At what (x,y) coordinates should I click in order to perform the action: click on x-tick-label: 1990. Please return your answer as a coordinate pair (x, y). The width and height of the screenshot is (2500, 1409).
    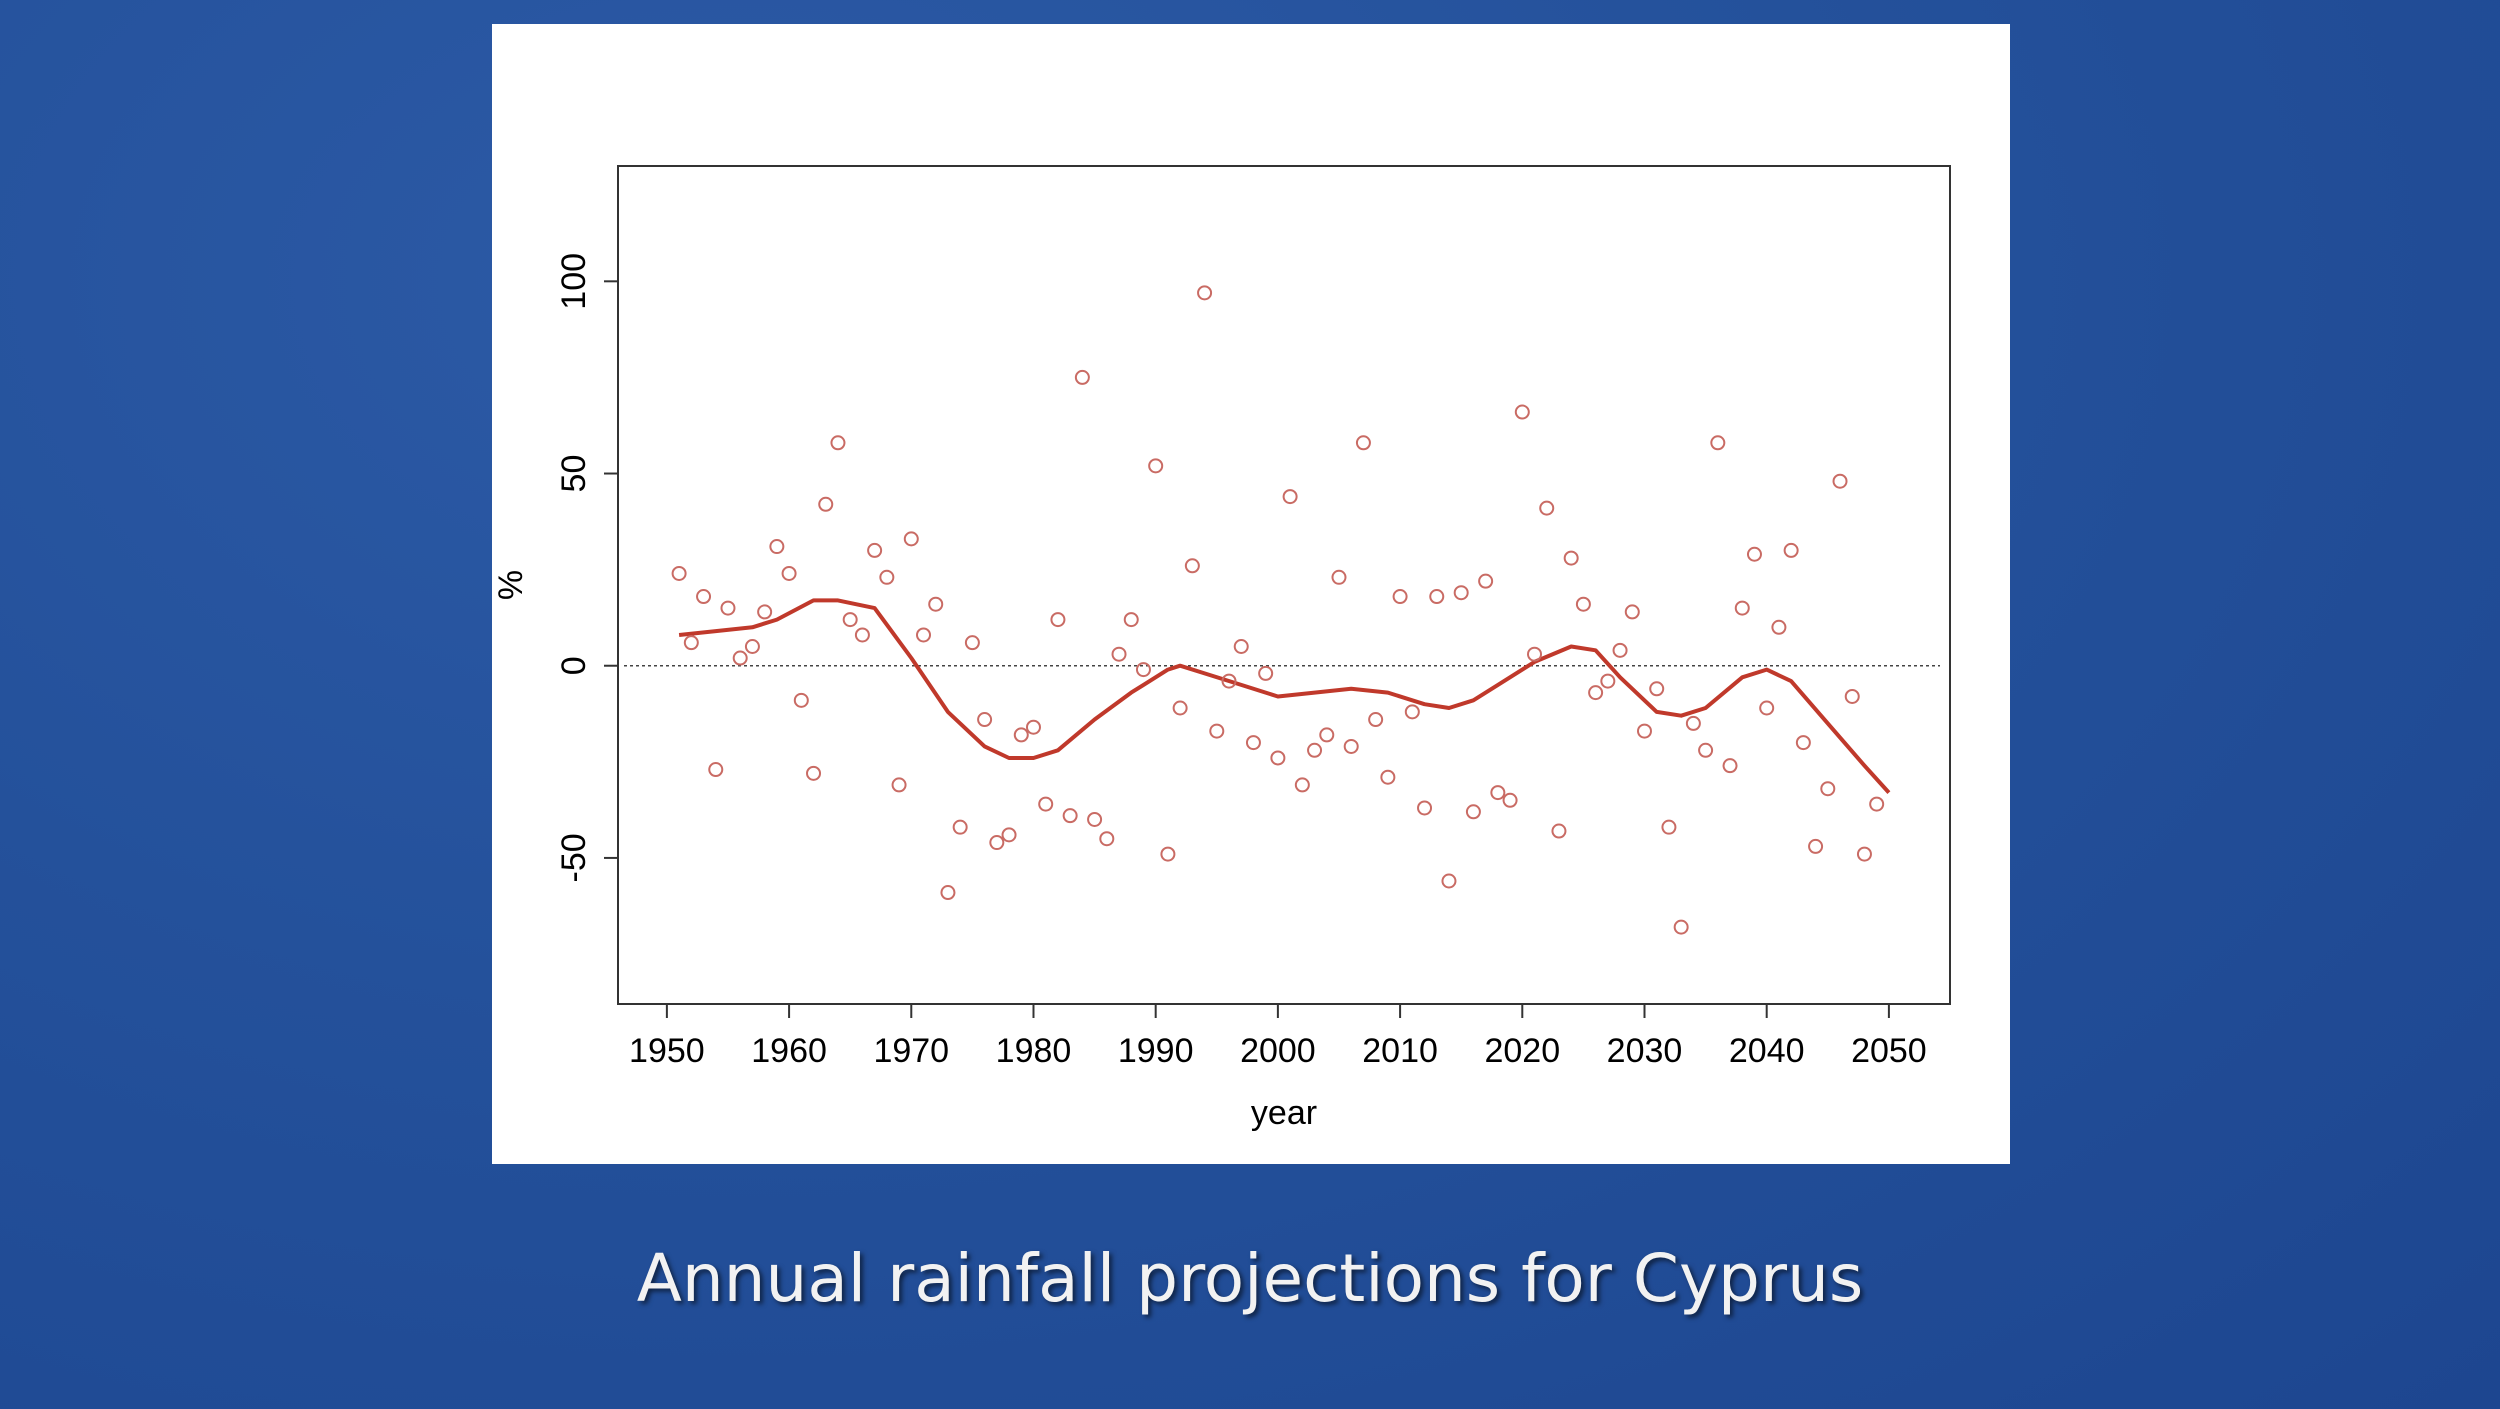
    Looking at the image, I should click on (1156, 1051).